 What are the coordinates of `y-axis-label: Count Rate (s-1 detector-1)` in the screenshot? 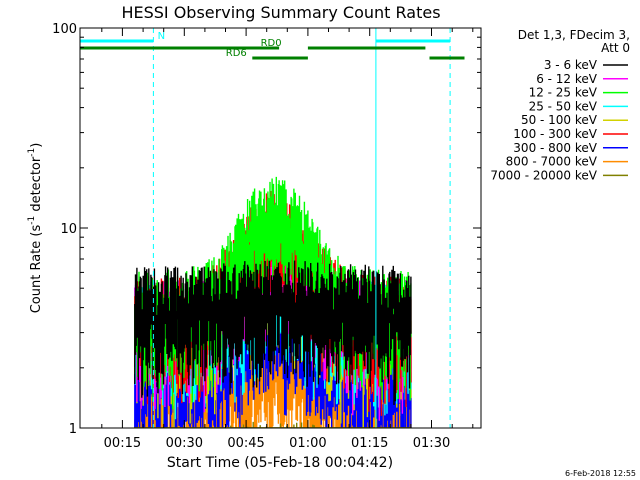 It's located at (35, 228).